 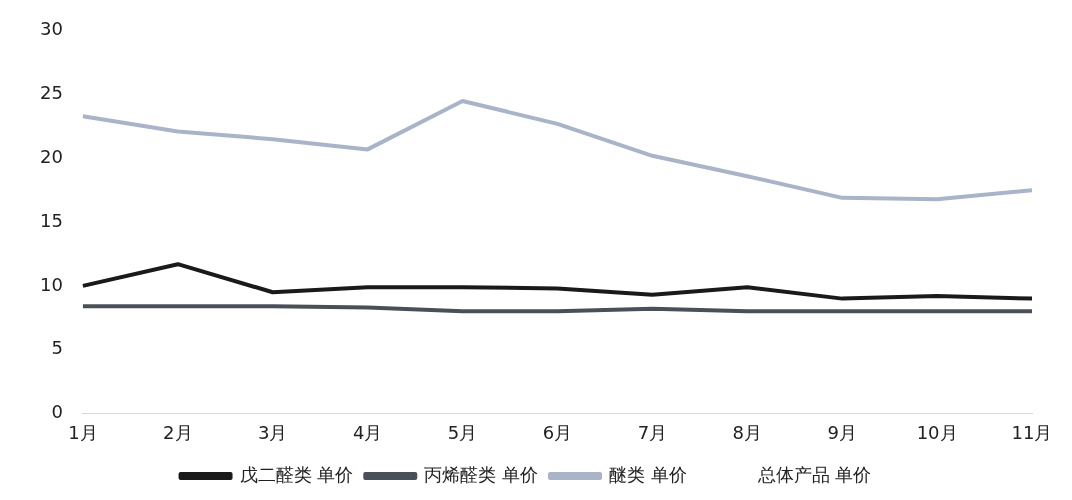 What do you see at coordinates (296, 474) in the screenshot?
I see `legend-label: 戊二醛类 单价` at bounding box center [296, 474].